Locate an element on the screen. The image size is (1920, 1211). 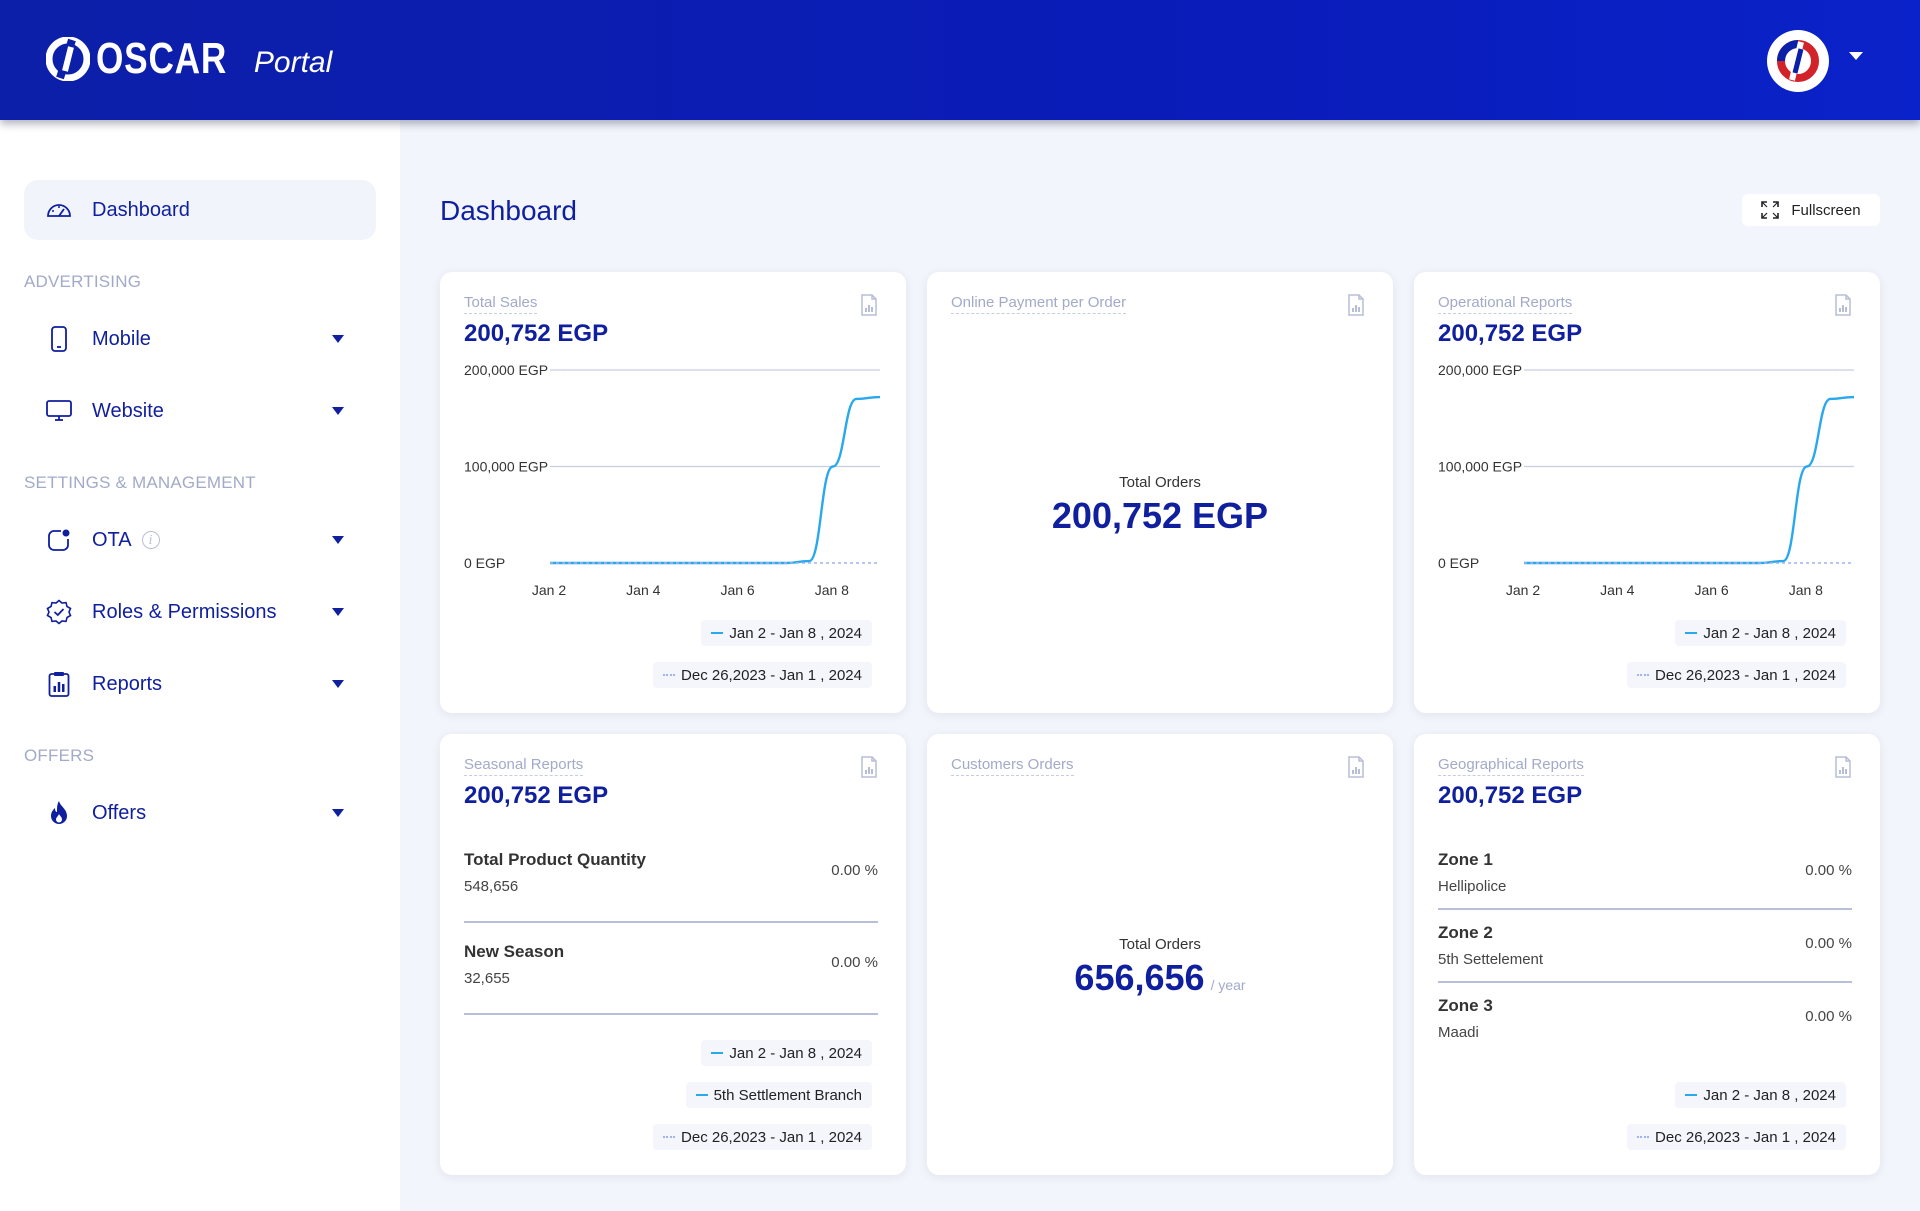
card-label: Total Sales is located at coordinates (501, 304).